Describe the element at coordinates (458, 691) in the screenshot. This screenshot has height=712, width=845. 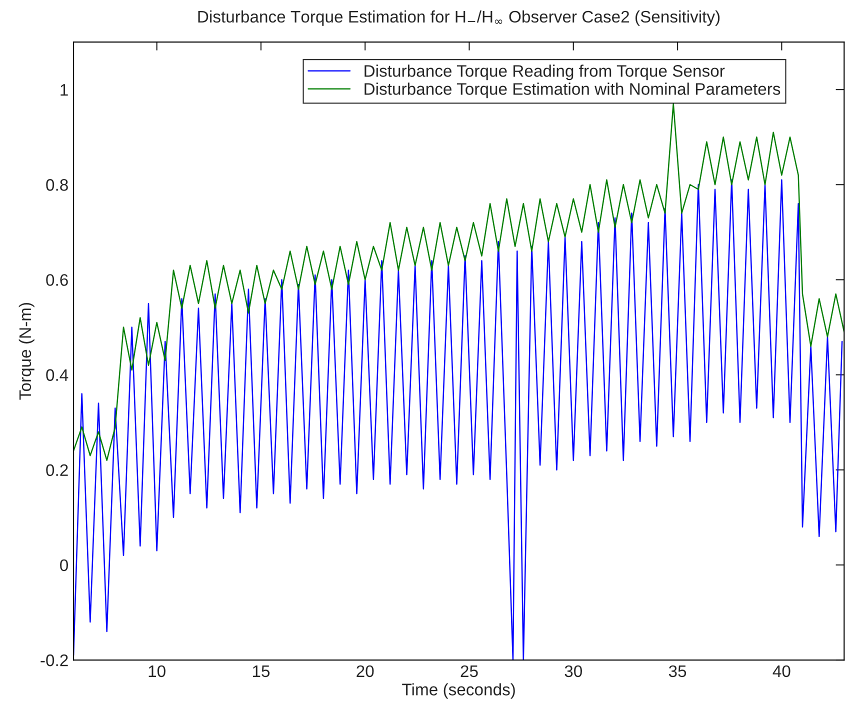
I see `x-axis-title: Time (seconds)` at that location.